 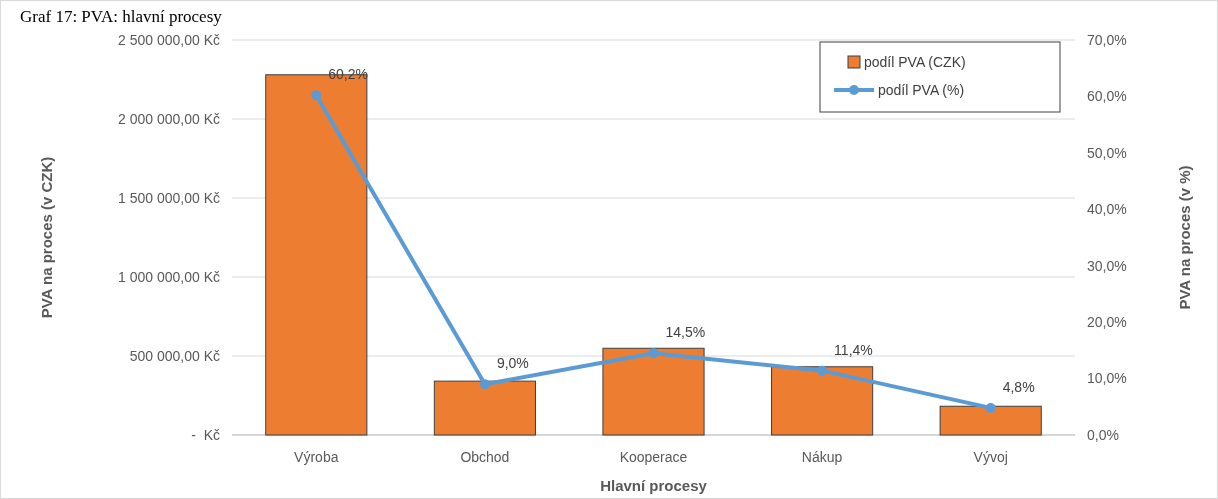 I want to click on y2-tick-label: 70,0%, so click(x=1107, y=39).